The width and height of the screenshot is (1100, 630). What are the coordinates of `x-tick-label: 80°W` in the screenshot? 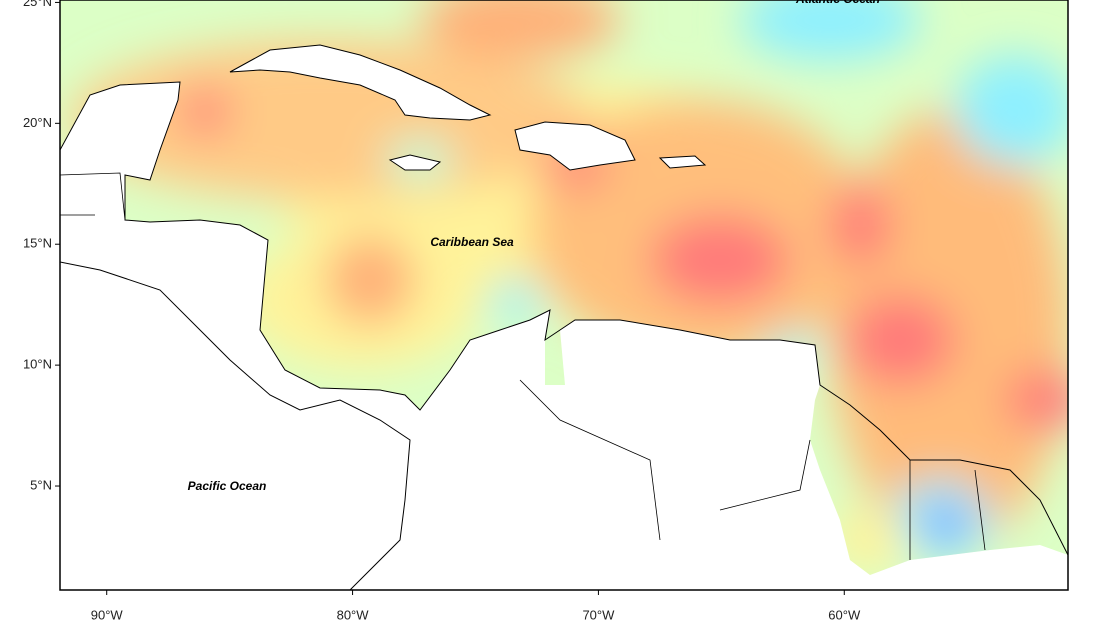 It's located at (353, 614).